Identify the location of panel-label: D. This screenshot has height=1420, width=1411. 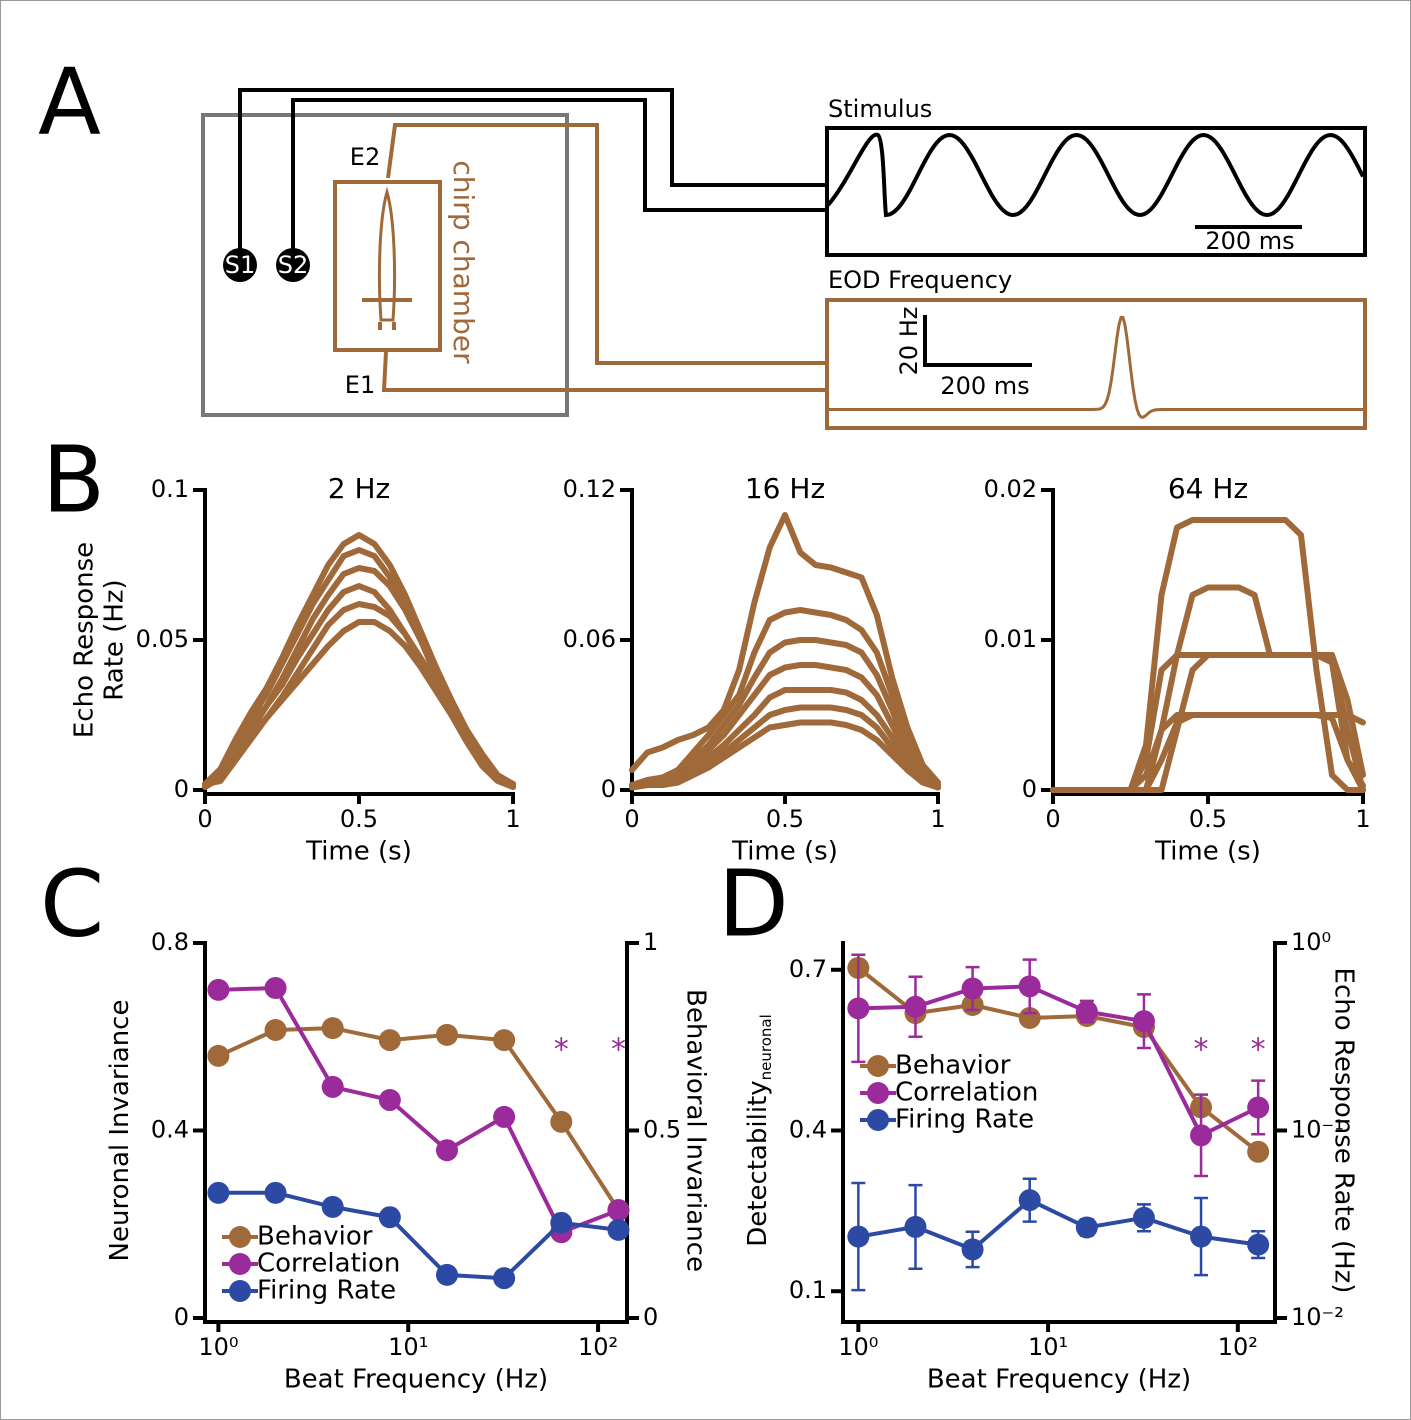
(753, 903).